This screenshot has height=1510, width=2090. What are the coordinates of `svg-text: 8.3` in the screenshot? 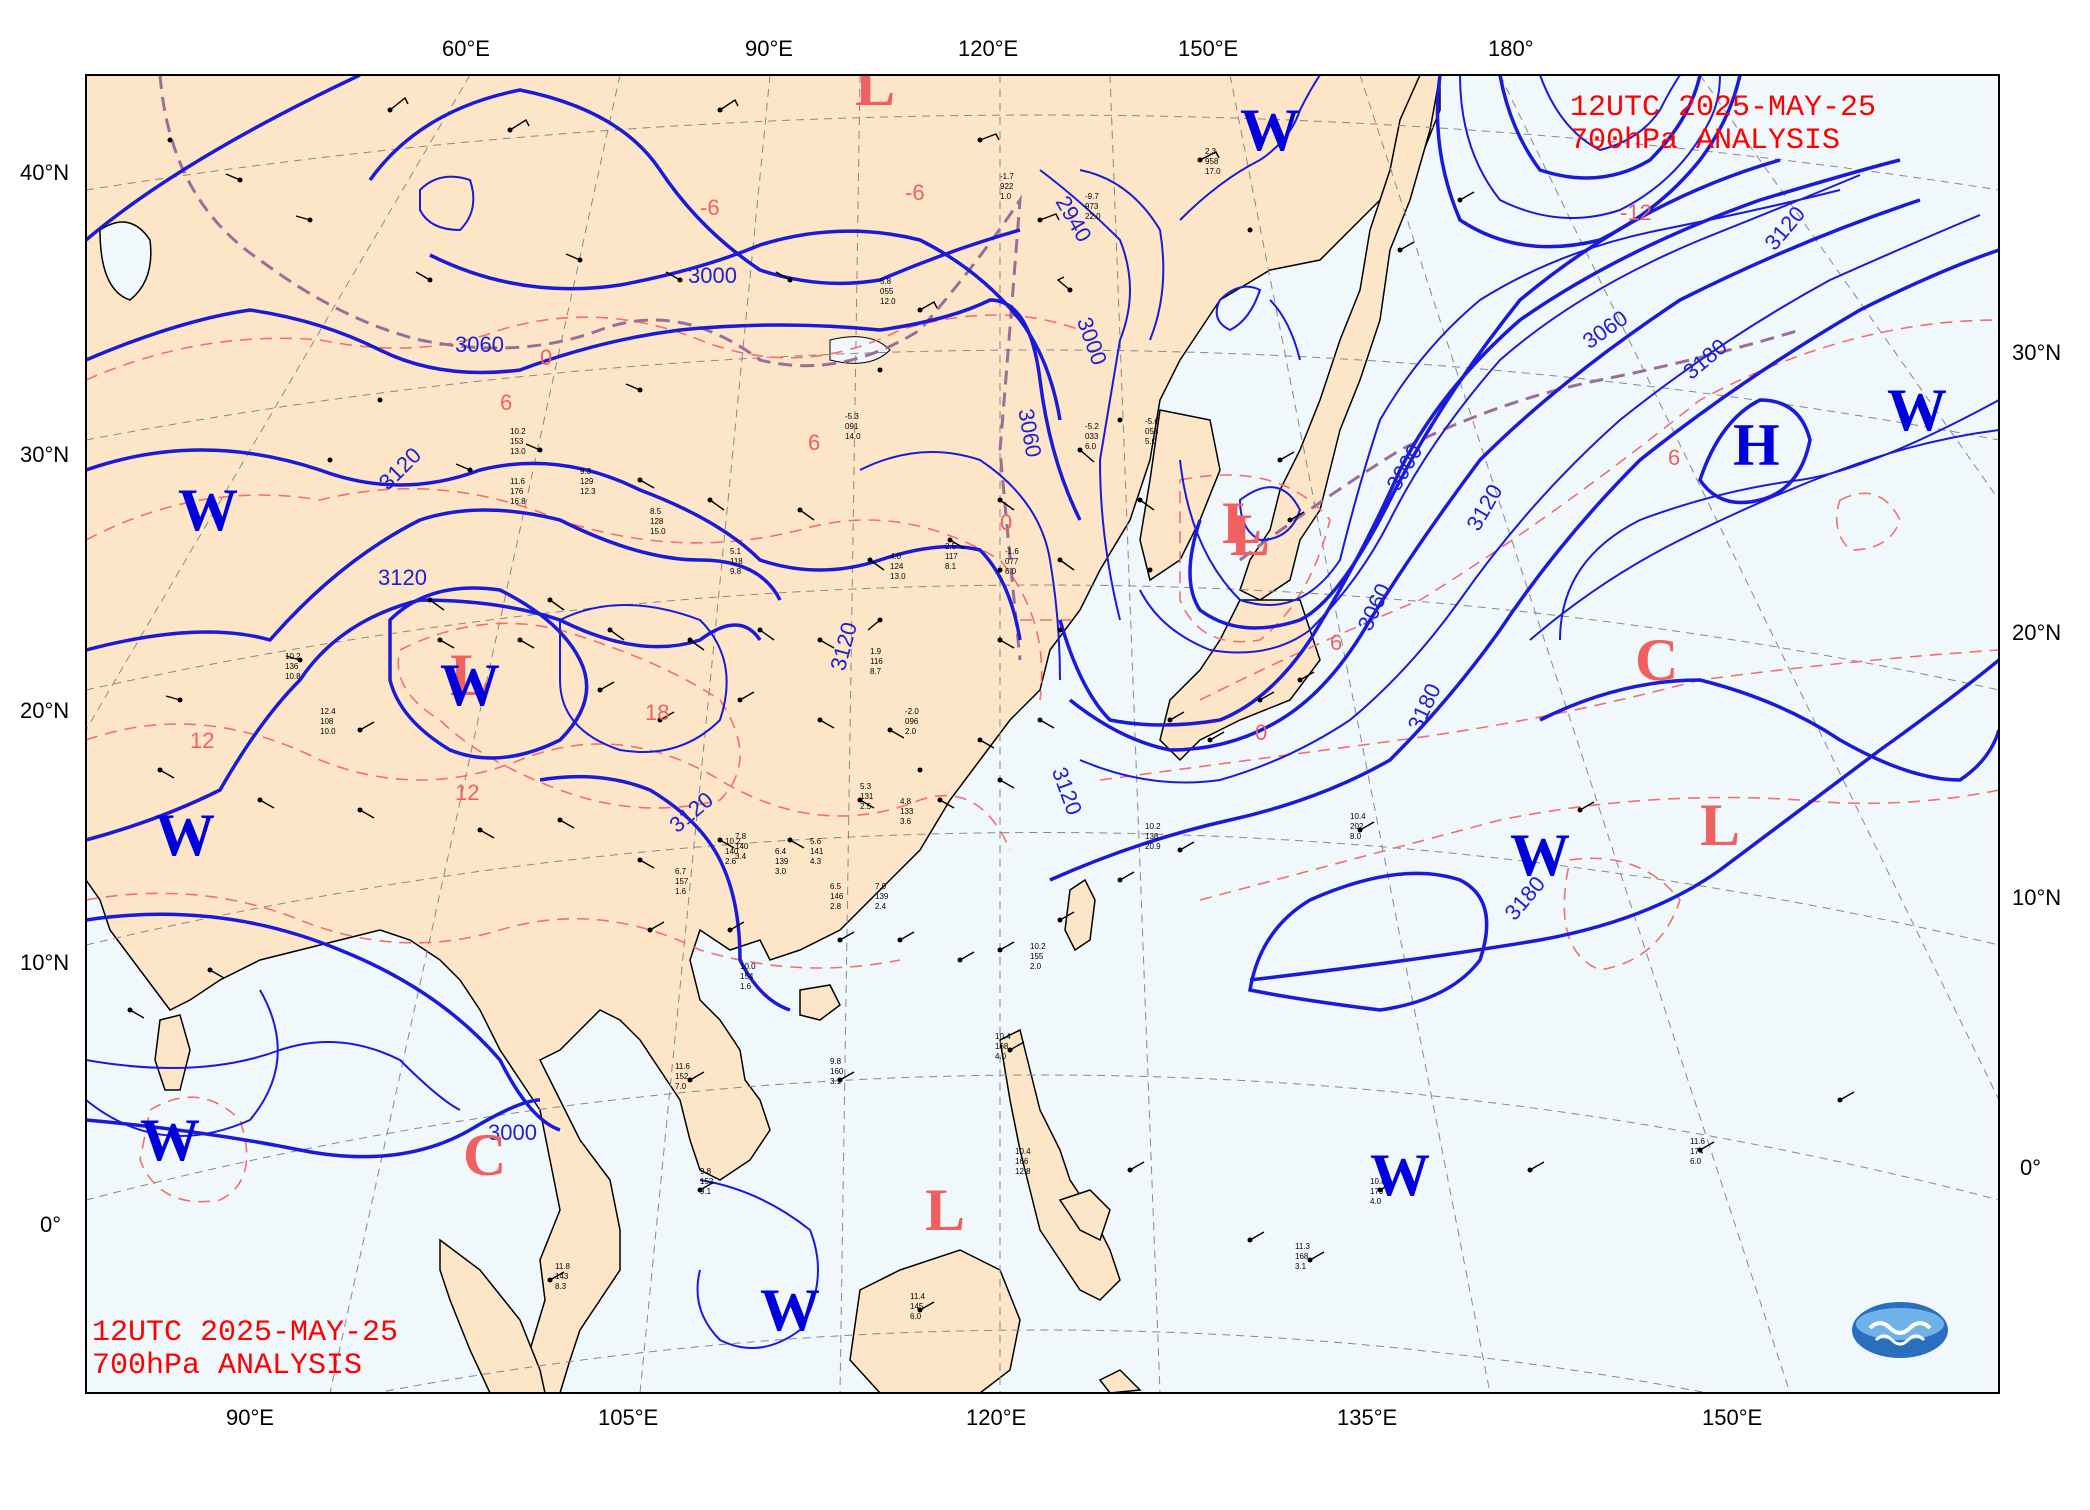 It's located at (561, 1286).